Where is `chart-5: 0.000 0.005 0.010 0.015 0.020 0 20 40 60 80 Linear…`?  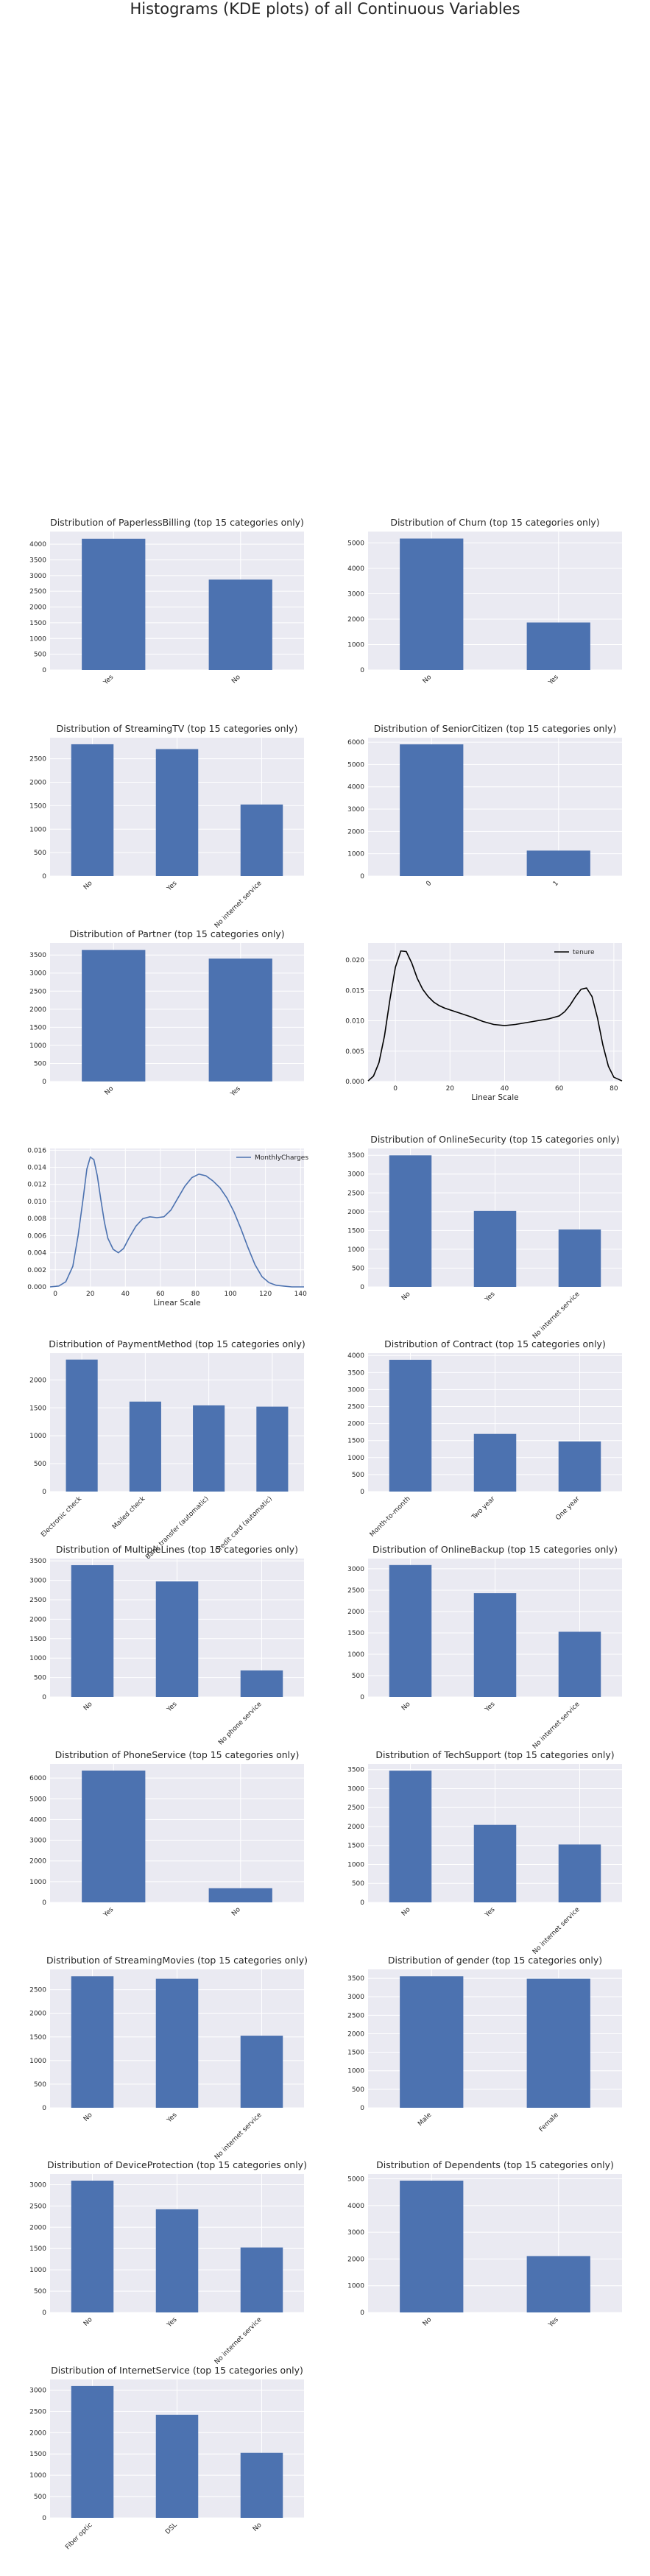 chart-5: 0.000 0.005 0.010 0.015 0.020 0 20 40 60 80 Linear… is located at coordinates (484, 1022).